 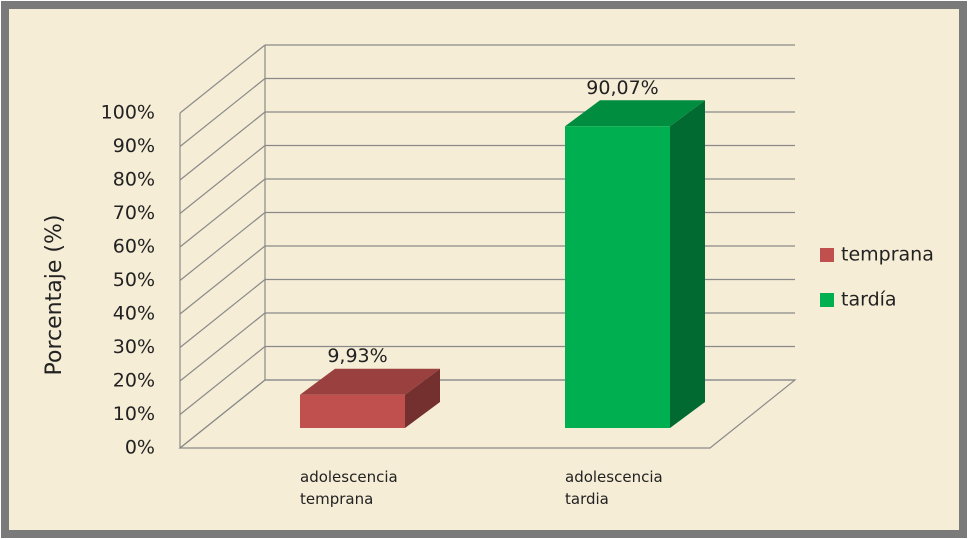 I want to click on value-label: 90,07%, so click(x=622, y=88).